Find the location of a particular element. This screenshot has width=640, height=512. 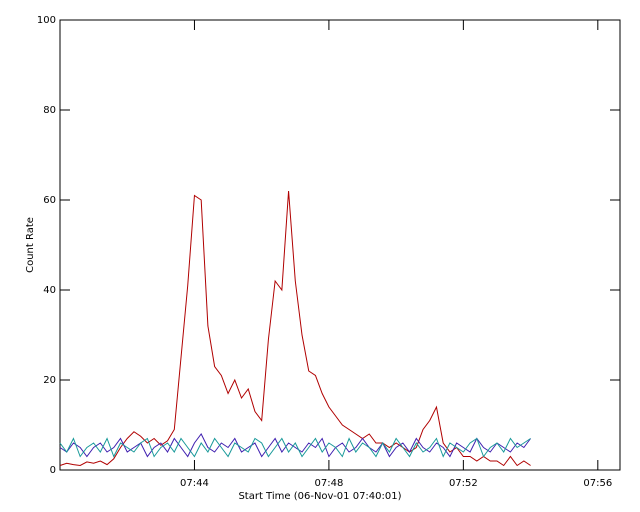

y-tick-label: 80 is located at coordinates (49, 110).